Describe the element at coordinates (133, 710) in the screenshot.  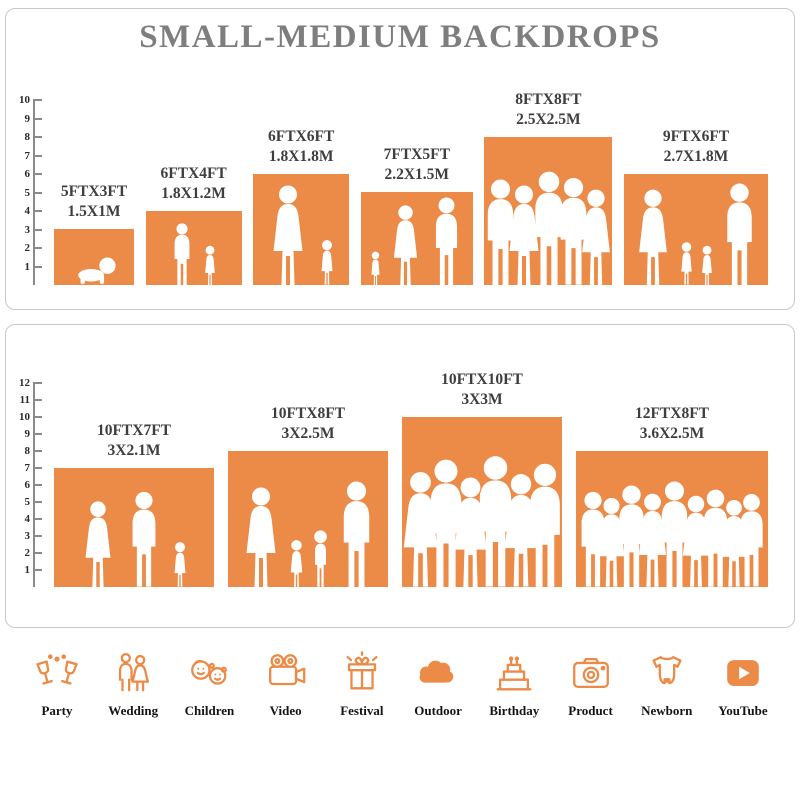
I see `category-label: Wedding` at that location.